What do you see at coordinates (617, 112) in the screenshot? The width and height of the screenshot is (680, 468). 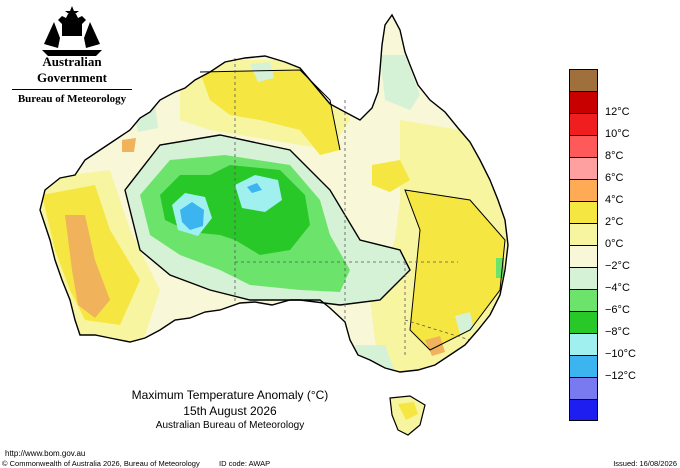 I see `legend-label: 12°C` at bounding box center [617, 112].